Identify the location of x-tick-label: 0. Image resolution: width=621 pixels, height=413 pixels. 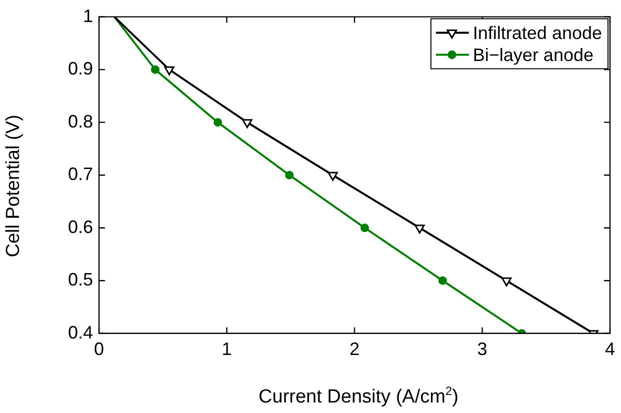
(99, 349).